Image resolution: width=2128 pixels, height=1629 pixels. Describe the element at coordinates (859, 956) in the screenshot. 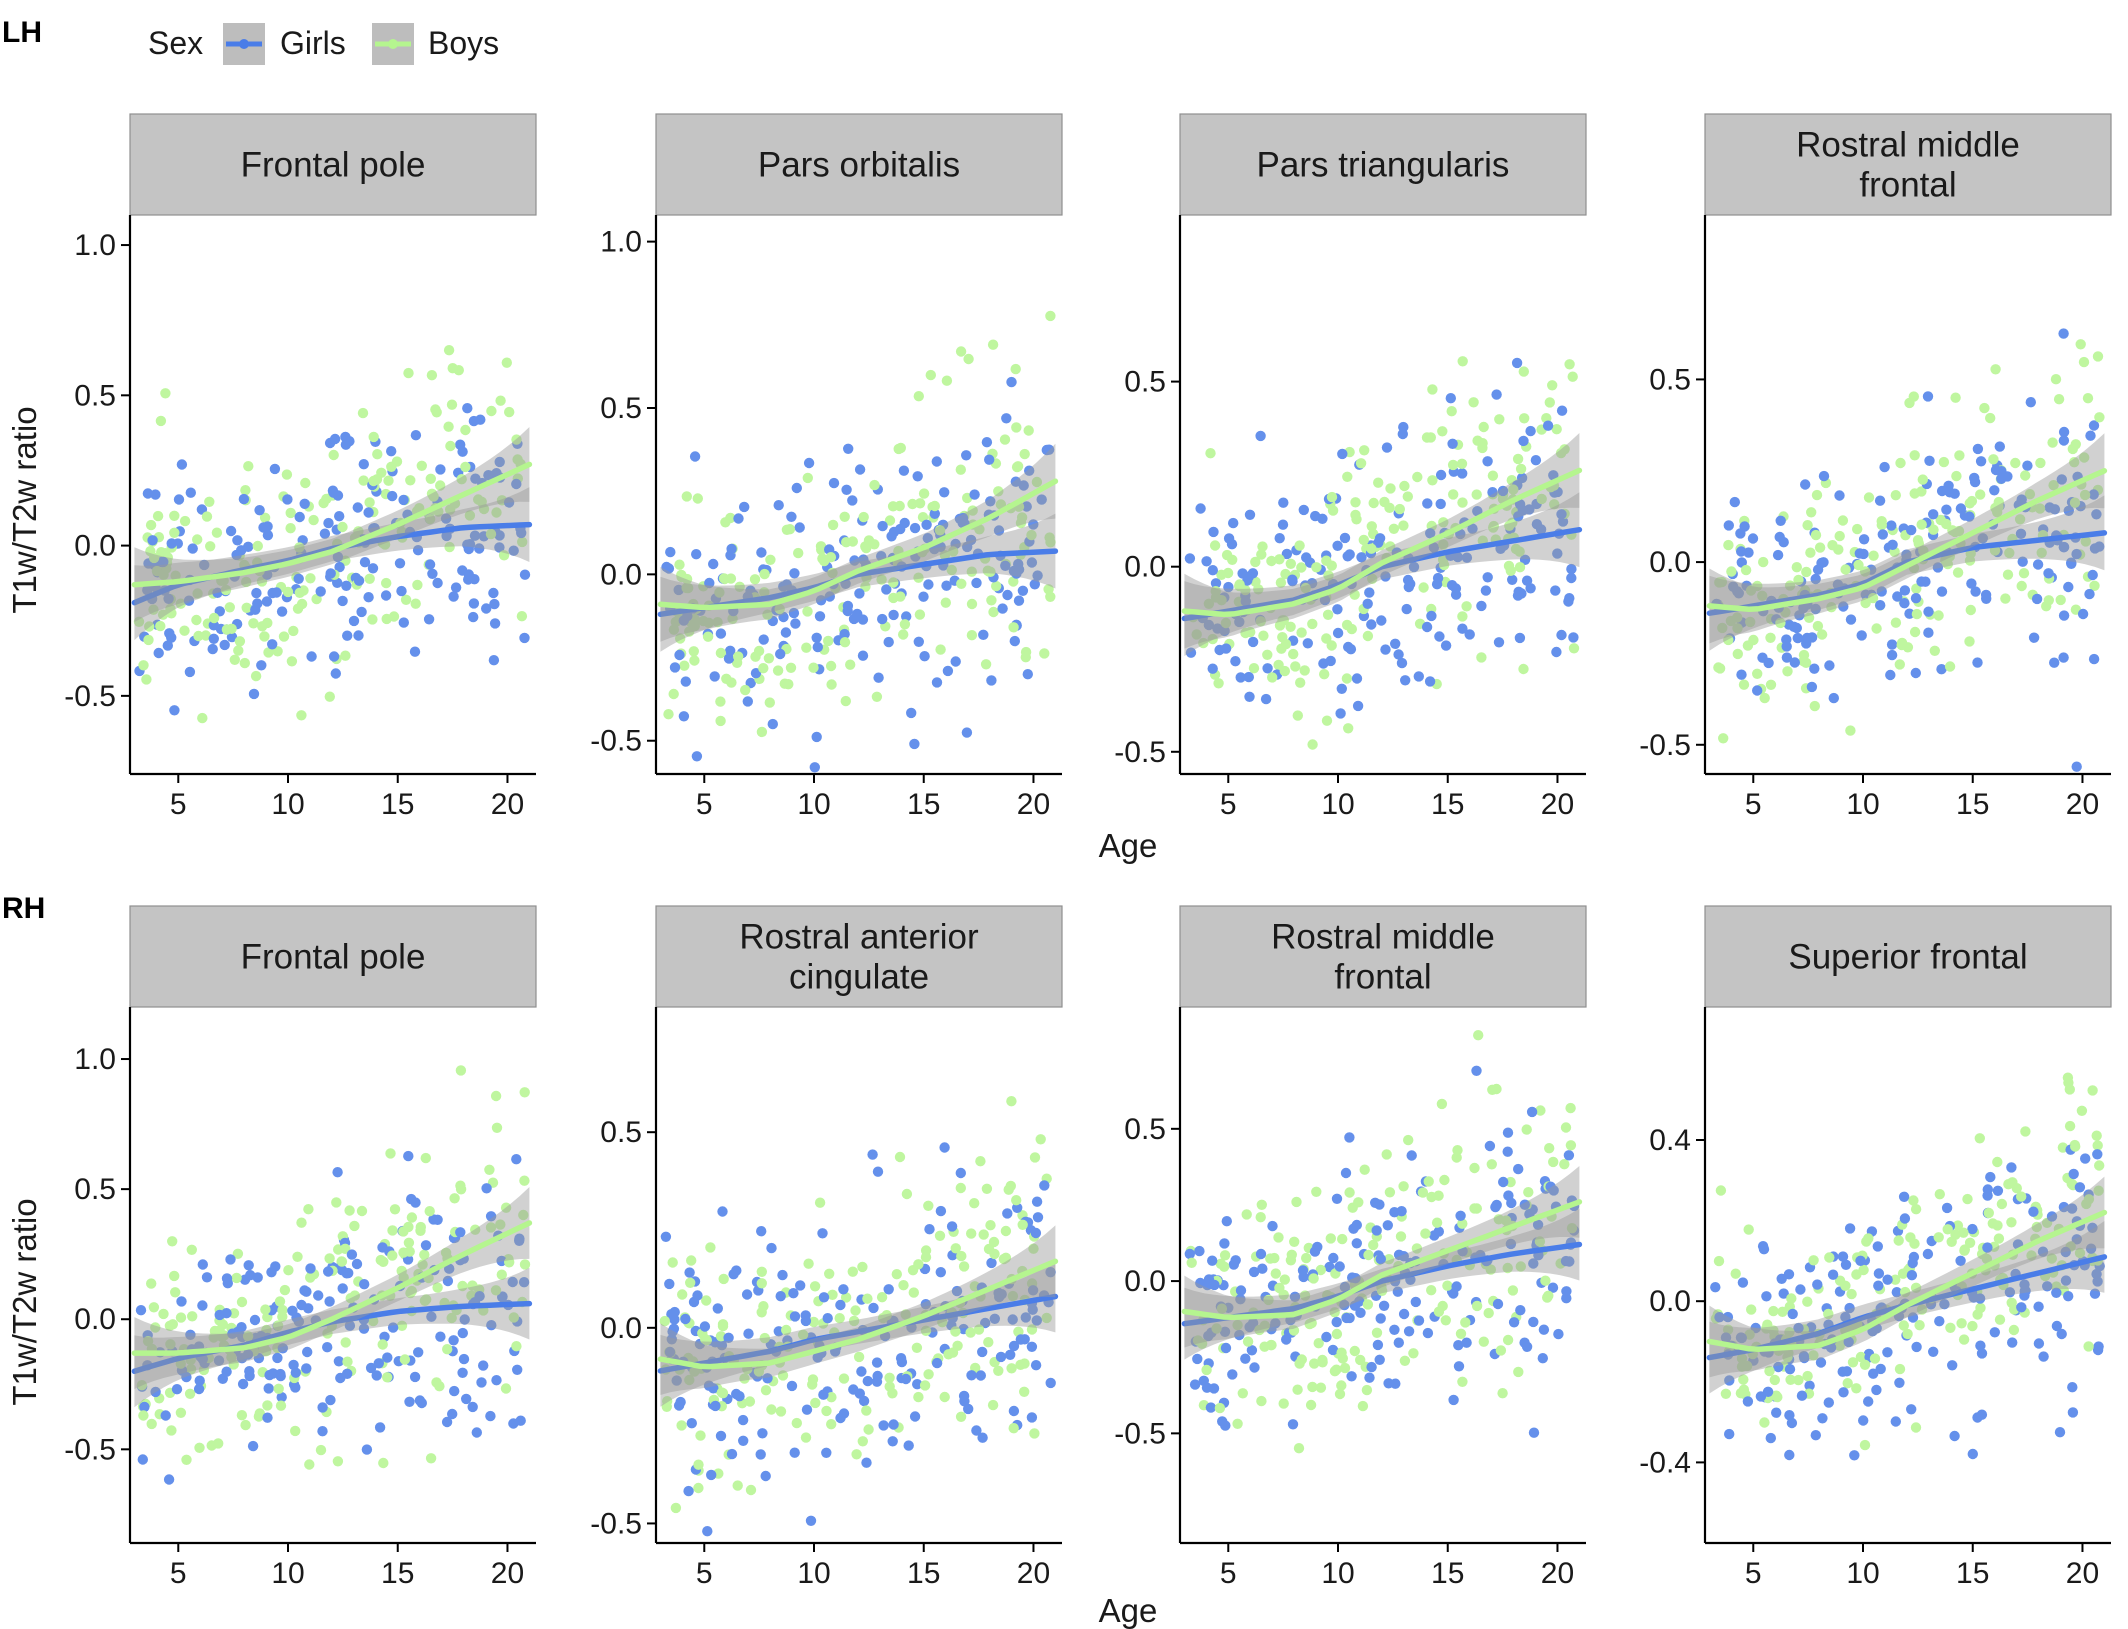

I see `panel-1-1-strip` at that location.